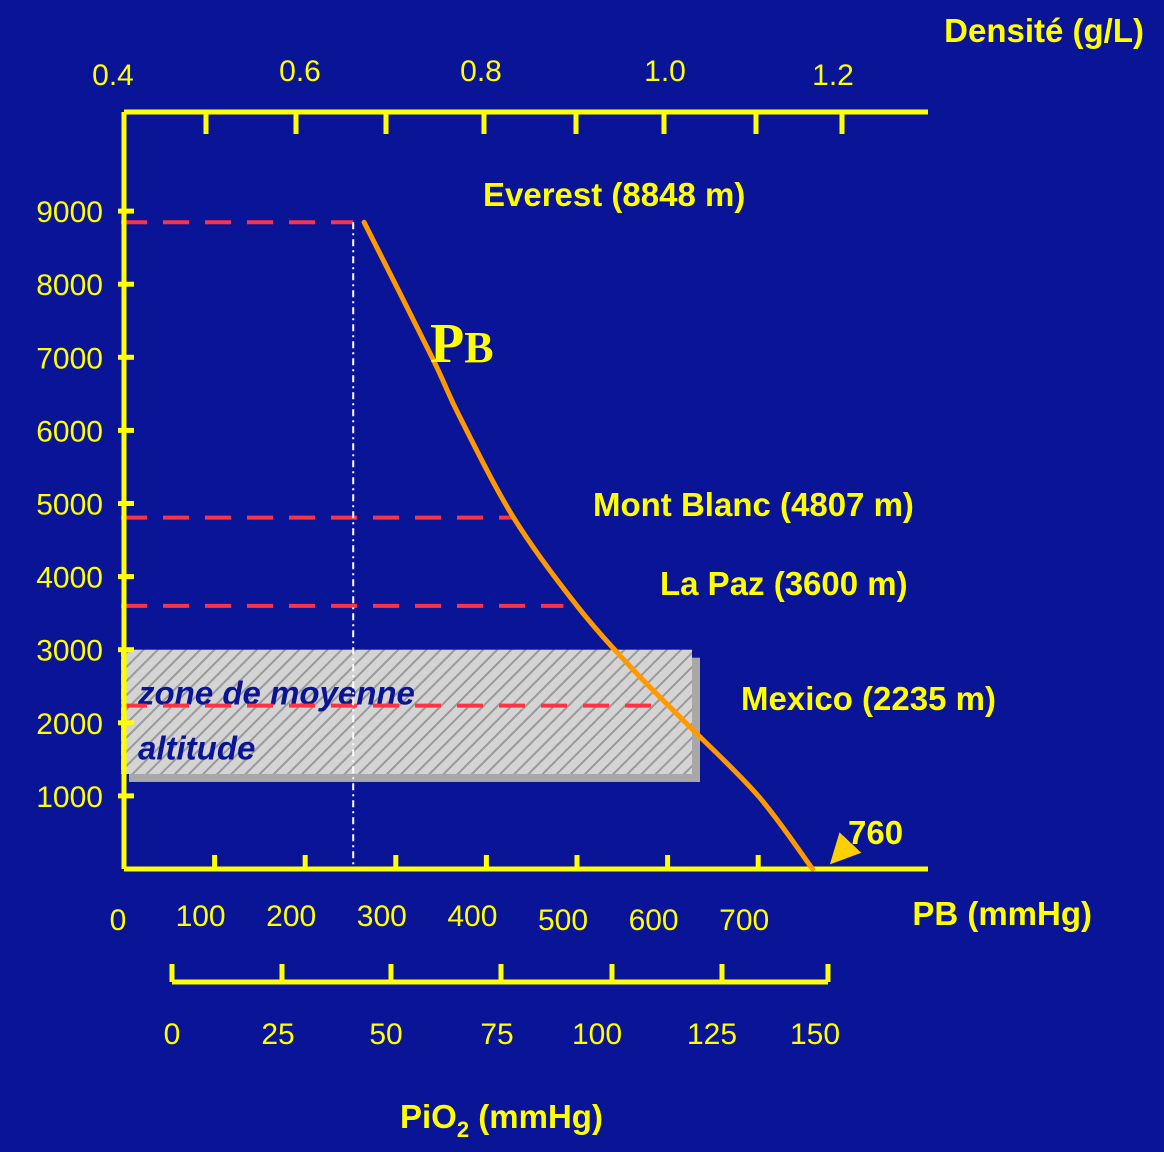  Describe the element at coordinates (382, 916) in the screenshot. I see `x-tick-label: 300` at that location.